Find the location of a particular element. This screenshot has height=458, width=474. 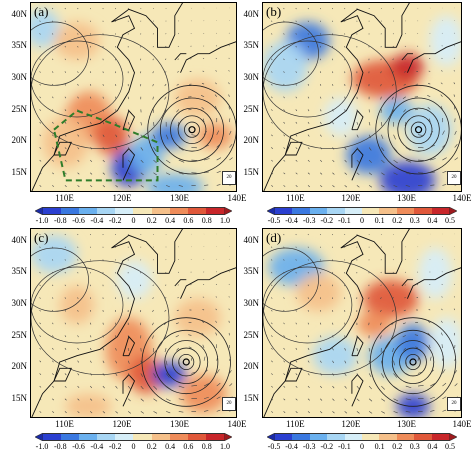

panel-label: (a) is located at coordinates (41, 12).